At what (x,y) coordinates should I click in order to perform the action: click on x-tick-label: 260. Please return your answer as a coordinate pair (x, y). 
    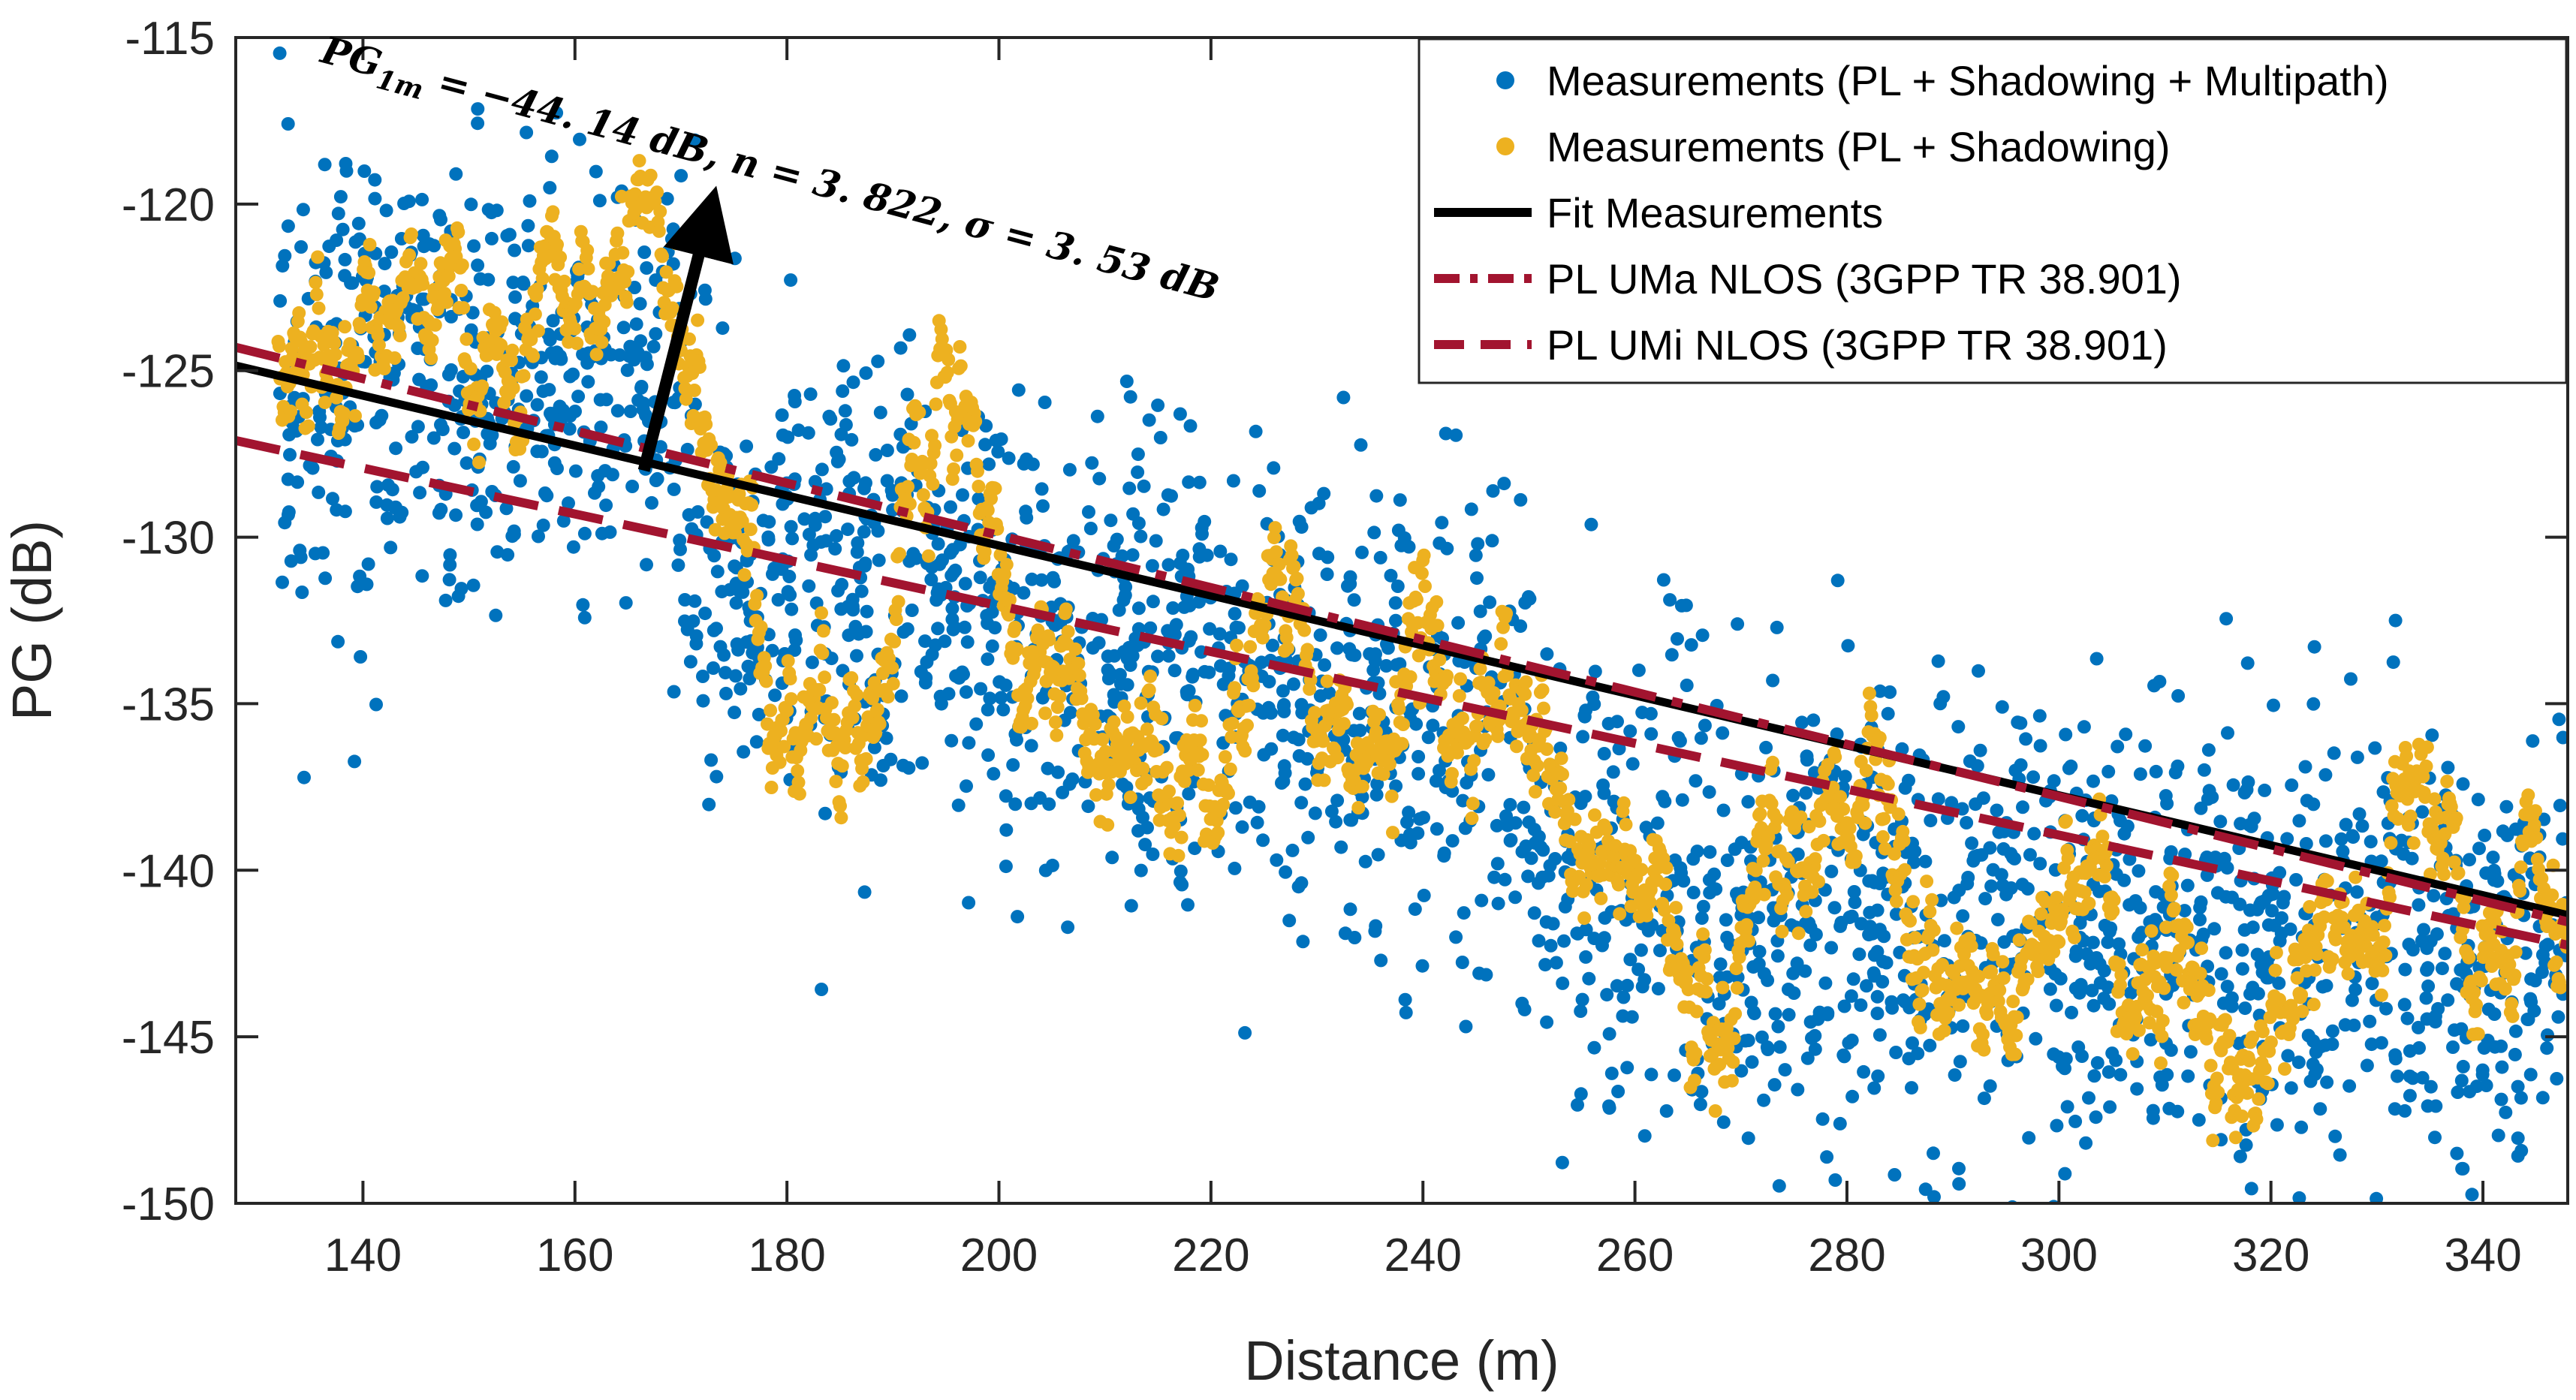
    Looking at the image, I should click on (1635, 1255).